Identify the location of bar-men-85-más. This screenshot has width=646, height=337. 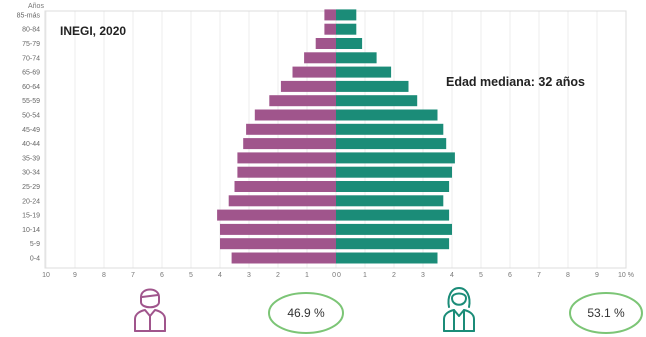
(330, 15).